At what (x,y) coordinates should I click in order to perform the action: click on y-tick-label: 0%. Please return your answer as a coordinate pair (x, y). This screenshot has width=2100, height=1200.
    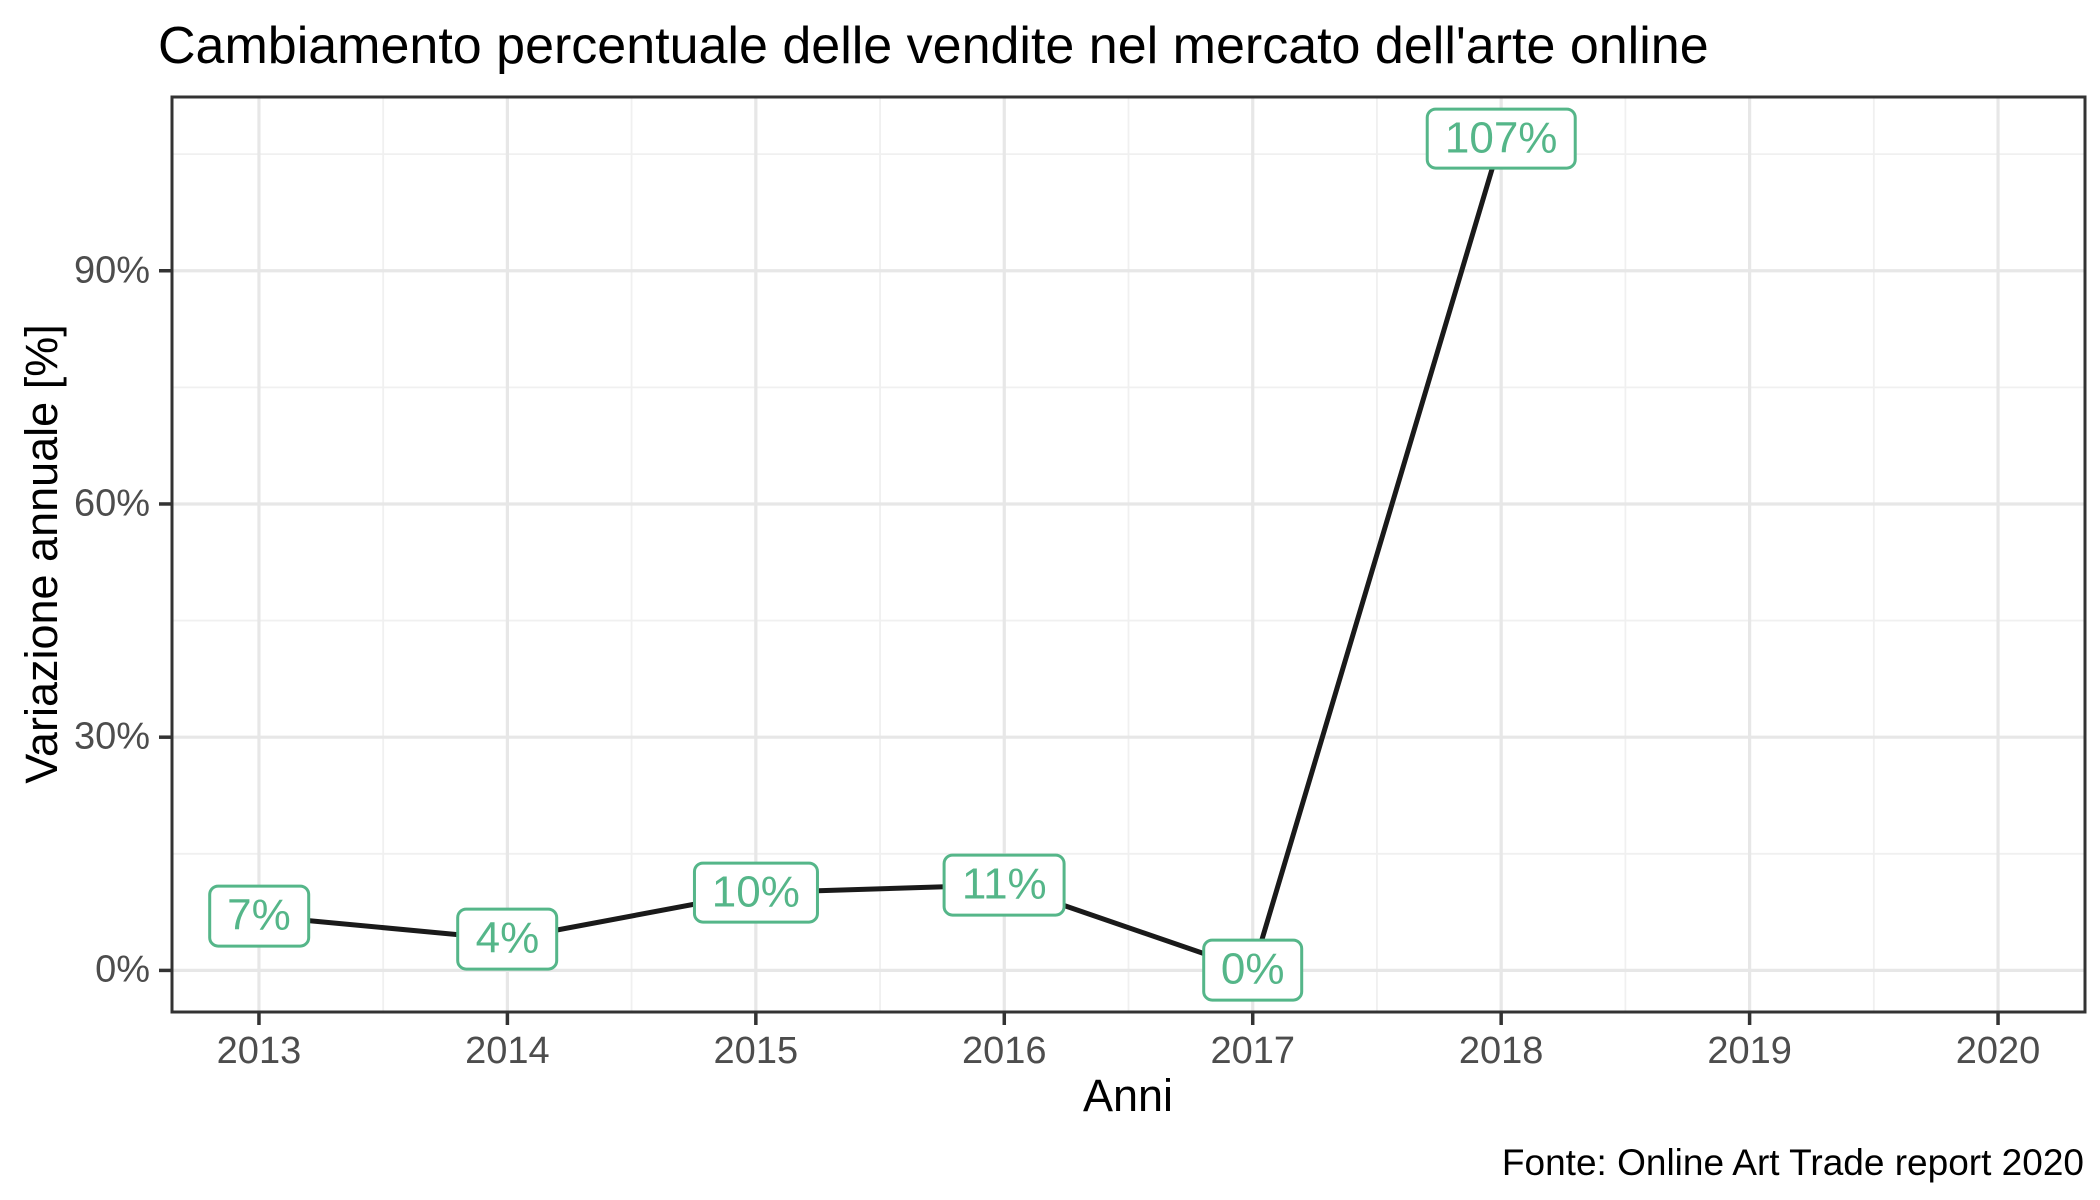
    Looking at the image, I should click on (122, 969).